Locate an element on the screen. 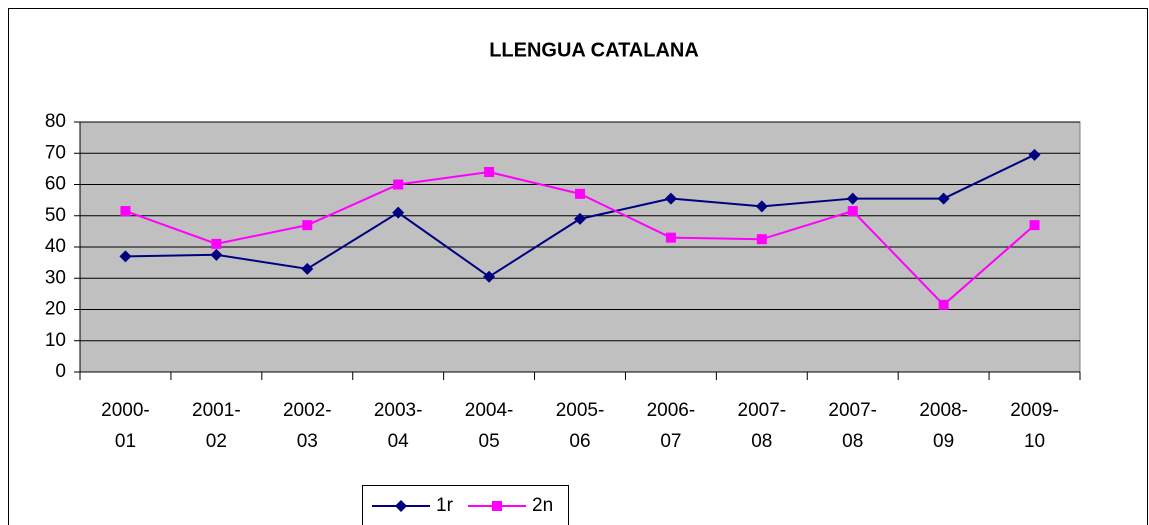 Image resolution: width=1149 pixels, height=525 pixels. y-tick-label: 60 is located at coordinates (55, 184).